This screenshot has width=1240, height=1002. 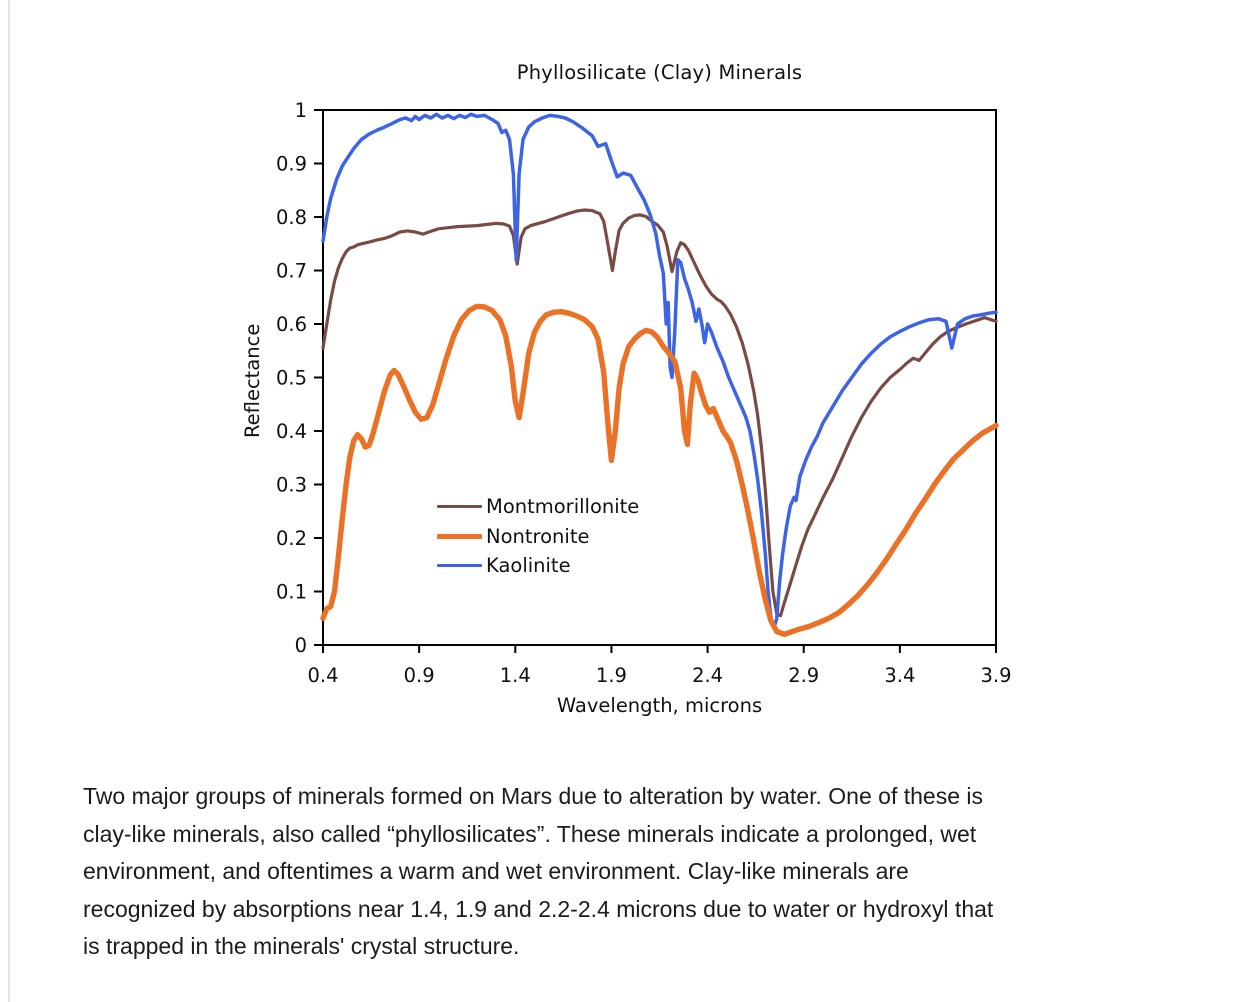 What do you see at coordinates (291, 431) in the screenshot?
I see `y-tick-label: 0.4` at bounding box center [291, 431].